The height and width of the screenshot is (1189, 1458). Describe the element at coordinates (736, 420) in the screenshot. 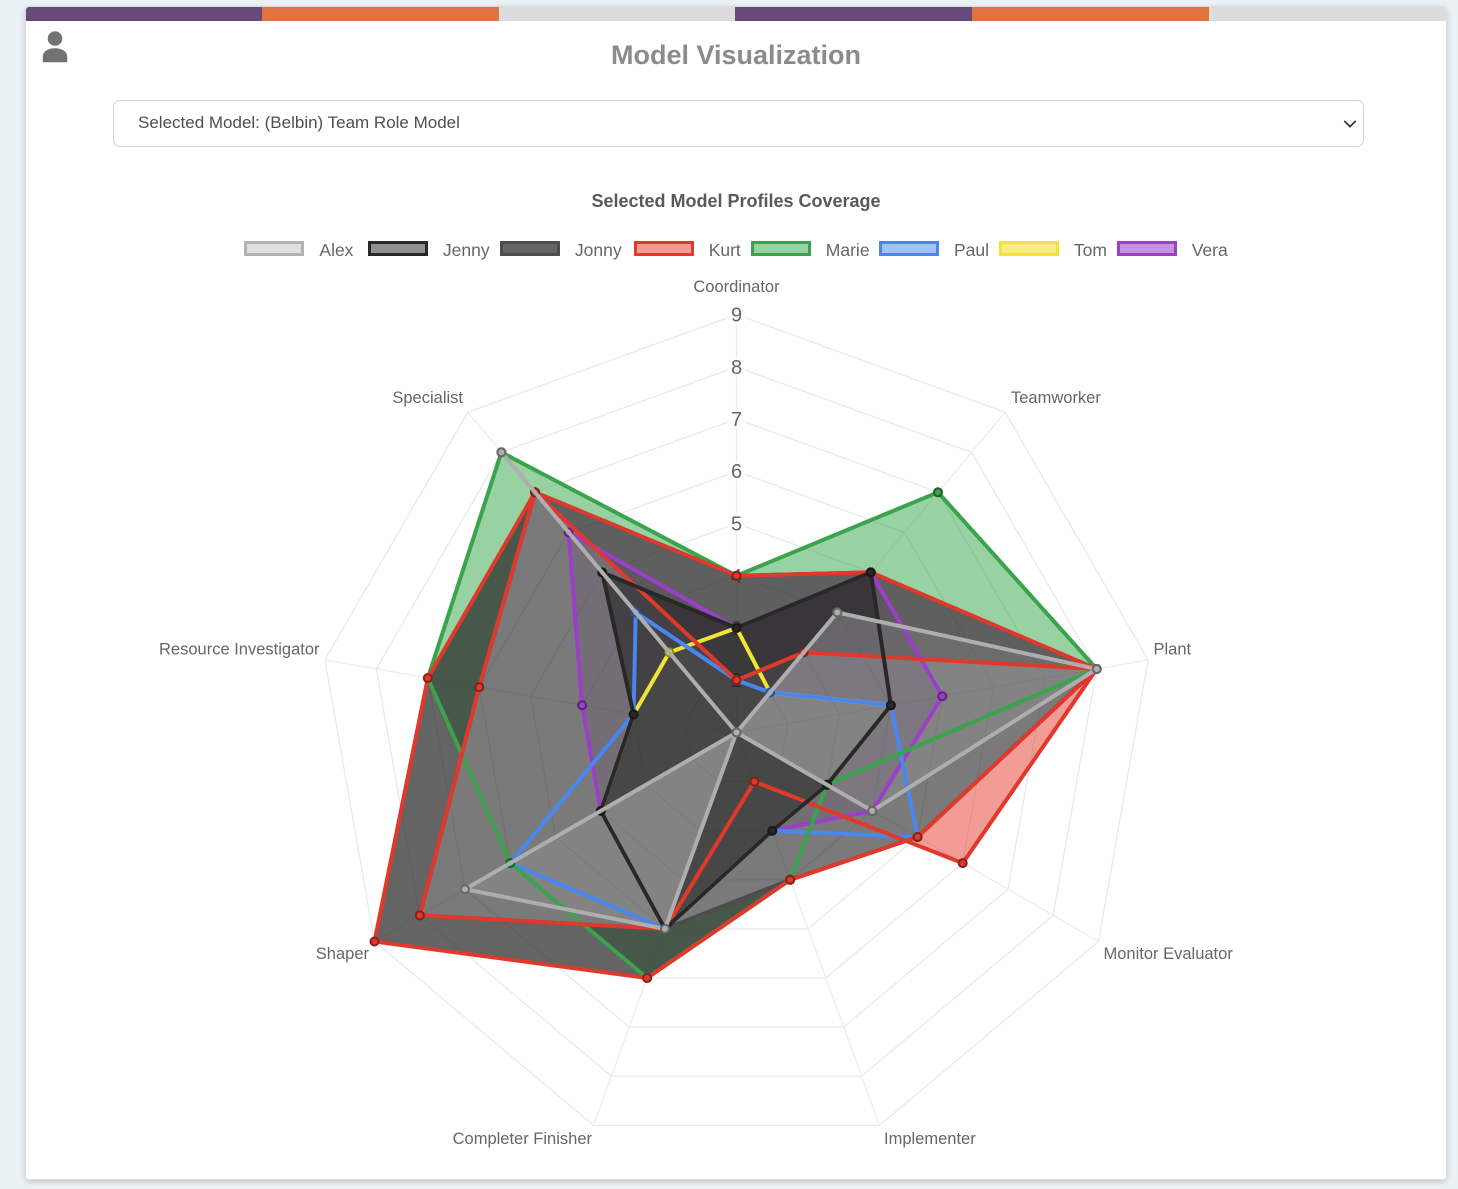

I see `svg-text: 7` at that location.